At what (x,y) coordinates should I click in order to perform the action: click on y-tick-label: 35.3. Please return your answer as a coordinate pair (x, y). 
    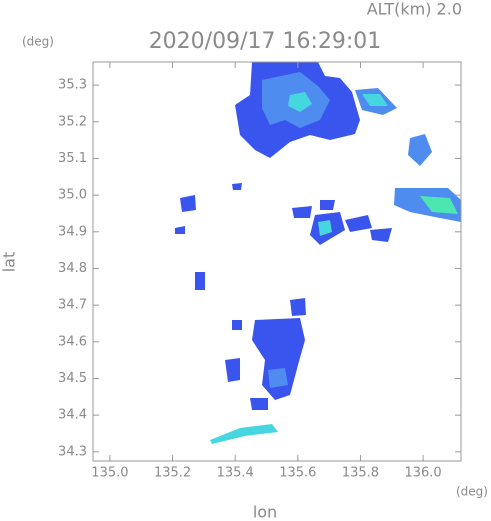
    Looking at the image, I should click on (72, 85).